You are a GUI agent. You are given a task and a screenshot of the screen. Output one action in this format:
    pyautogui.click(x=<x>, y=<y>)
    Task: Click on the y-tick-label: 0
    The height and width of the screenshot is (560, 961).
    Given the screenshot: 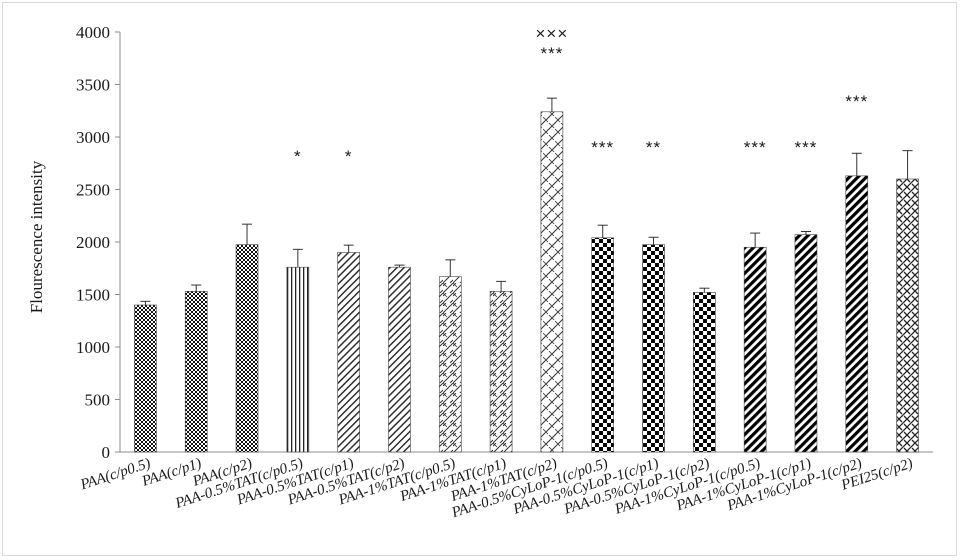 What is the action you would take?
    pyautogui.click(x=106, y=452)
    